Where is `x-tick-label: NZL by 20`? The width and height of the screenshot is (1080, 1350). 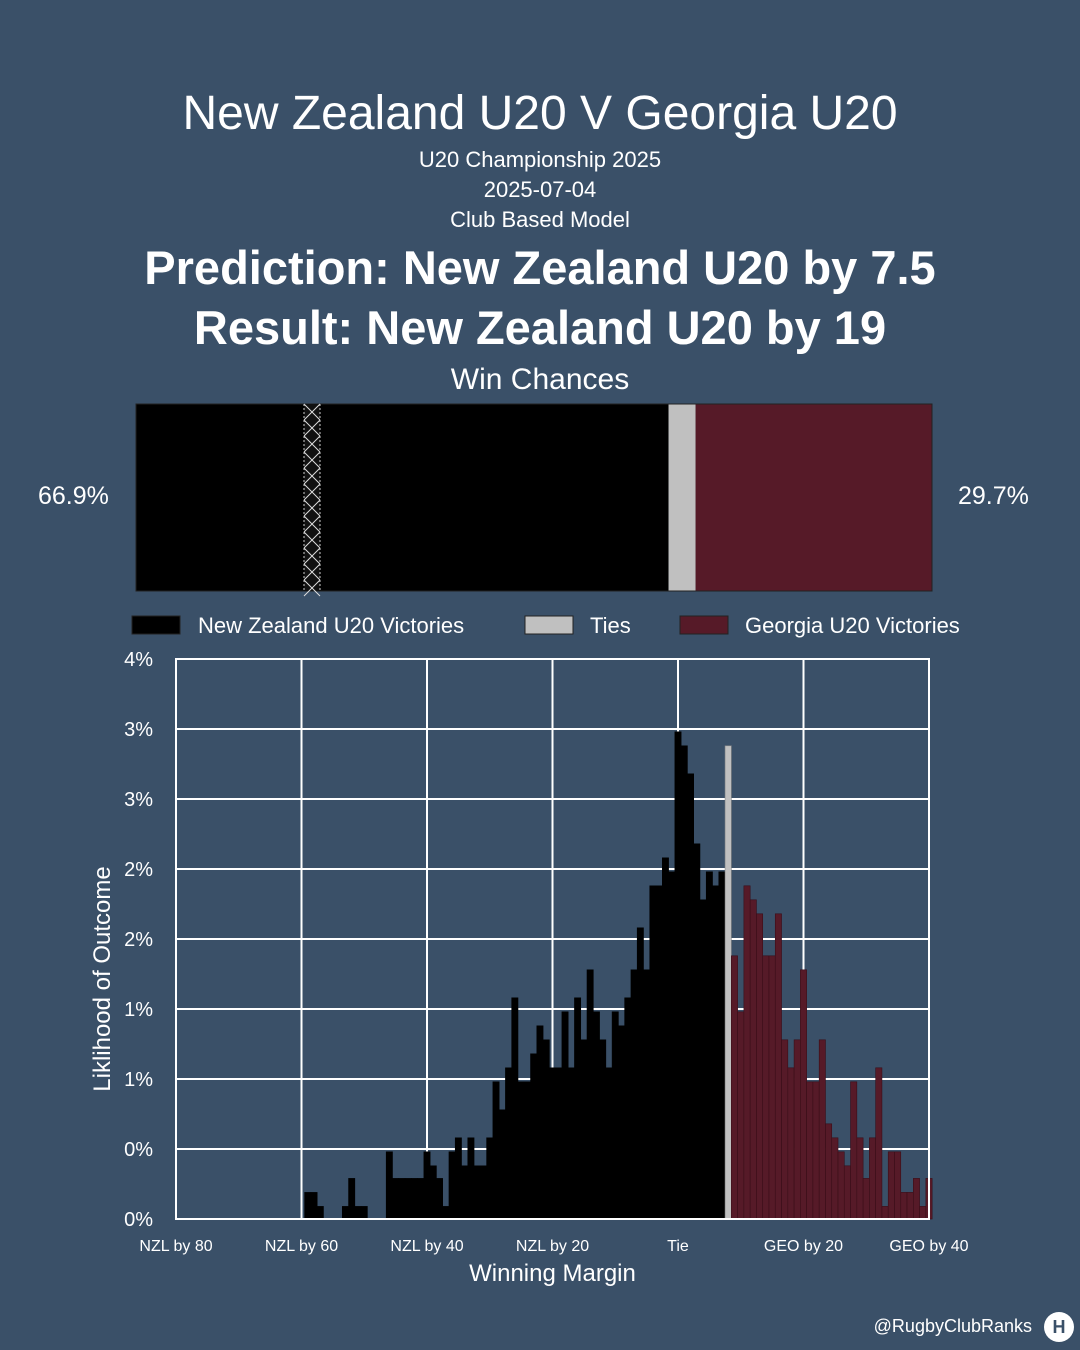 x-tick-label: NZL by 20 is located at coordinates (552, 1246).